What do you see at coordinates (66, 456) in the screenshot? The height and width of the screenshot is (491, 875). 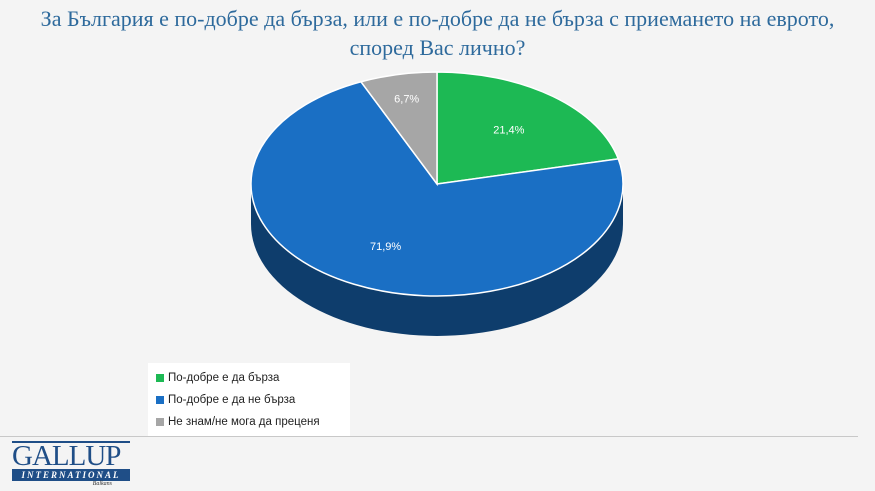 I see `logo-name: GALLUP` at bounding box center [66, 456].